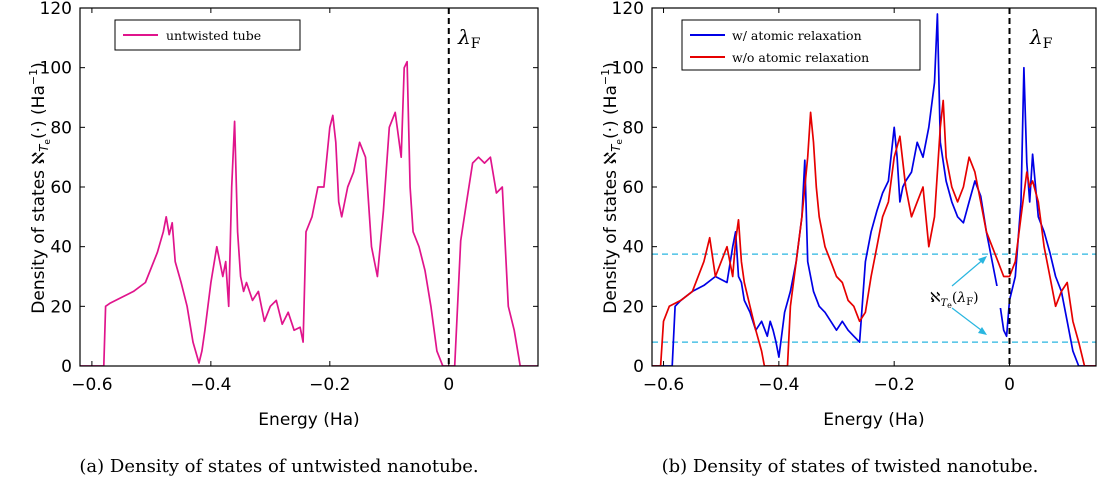 This screenshot has height=488, width=1104. What do you see at coordinates (968, 272) in the screenshot?
I see `annotation-arrow-up` at bounding box center [968, 272].